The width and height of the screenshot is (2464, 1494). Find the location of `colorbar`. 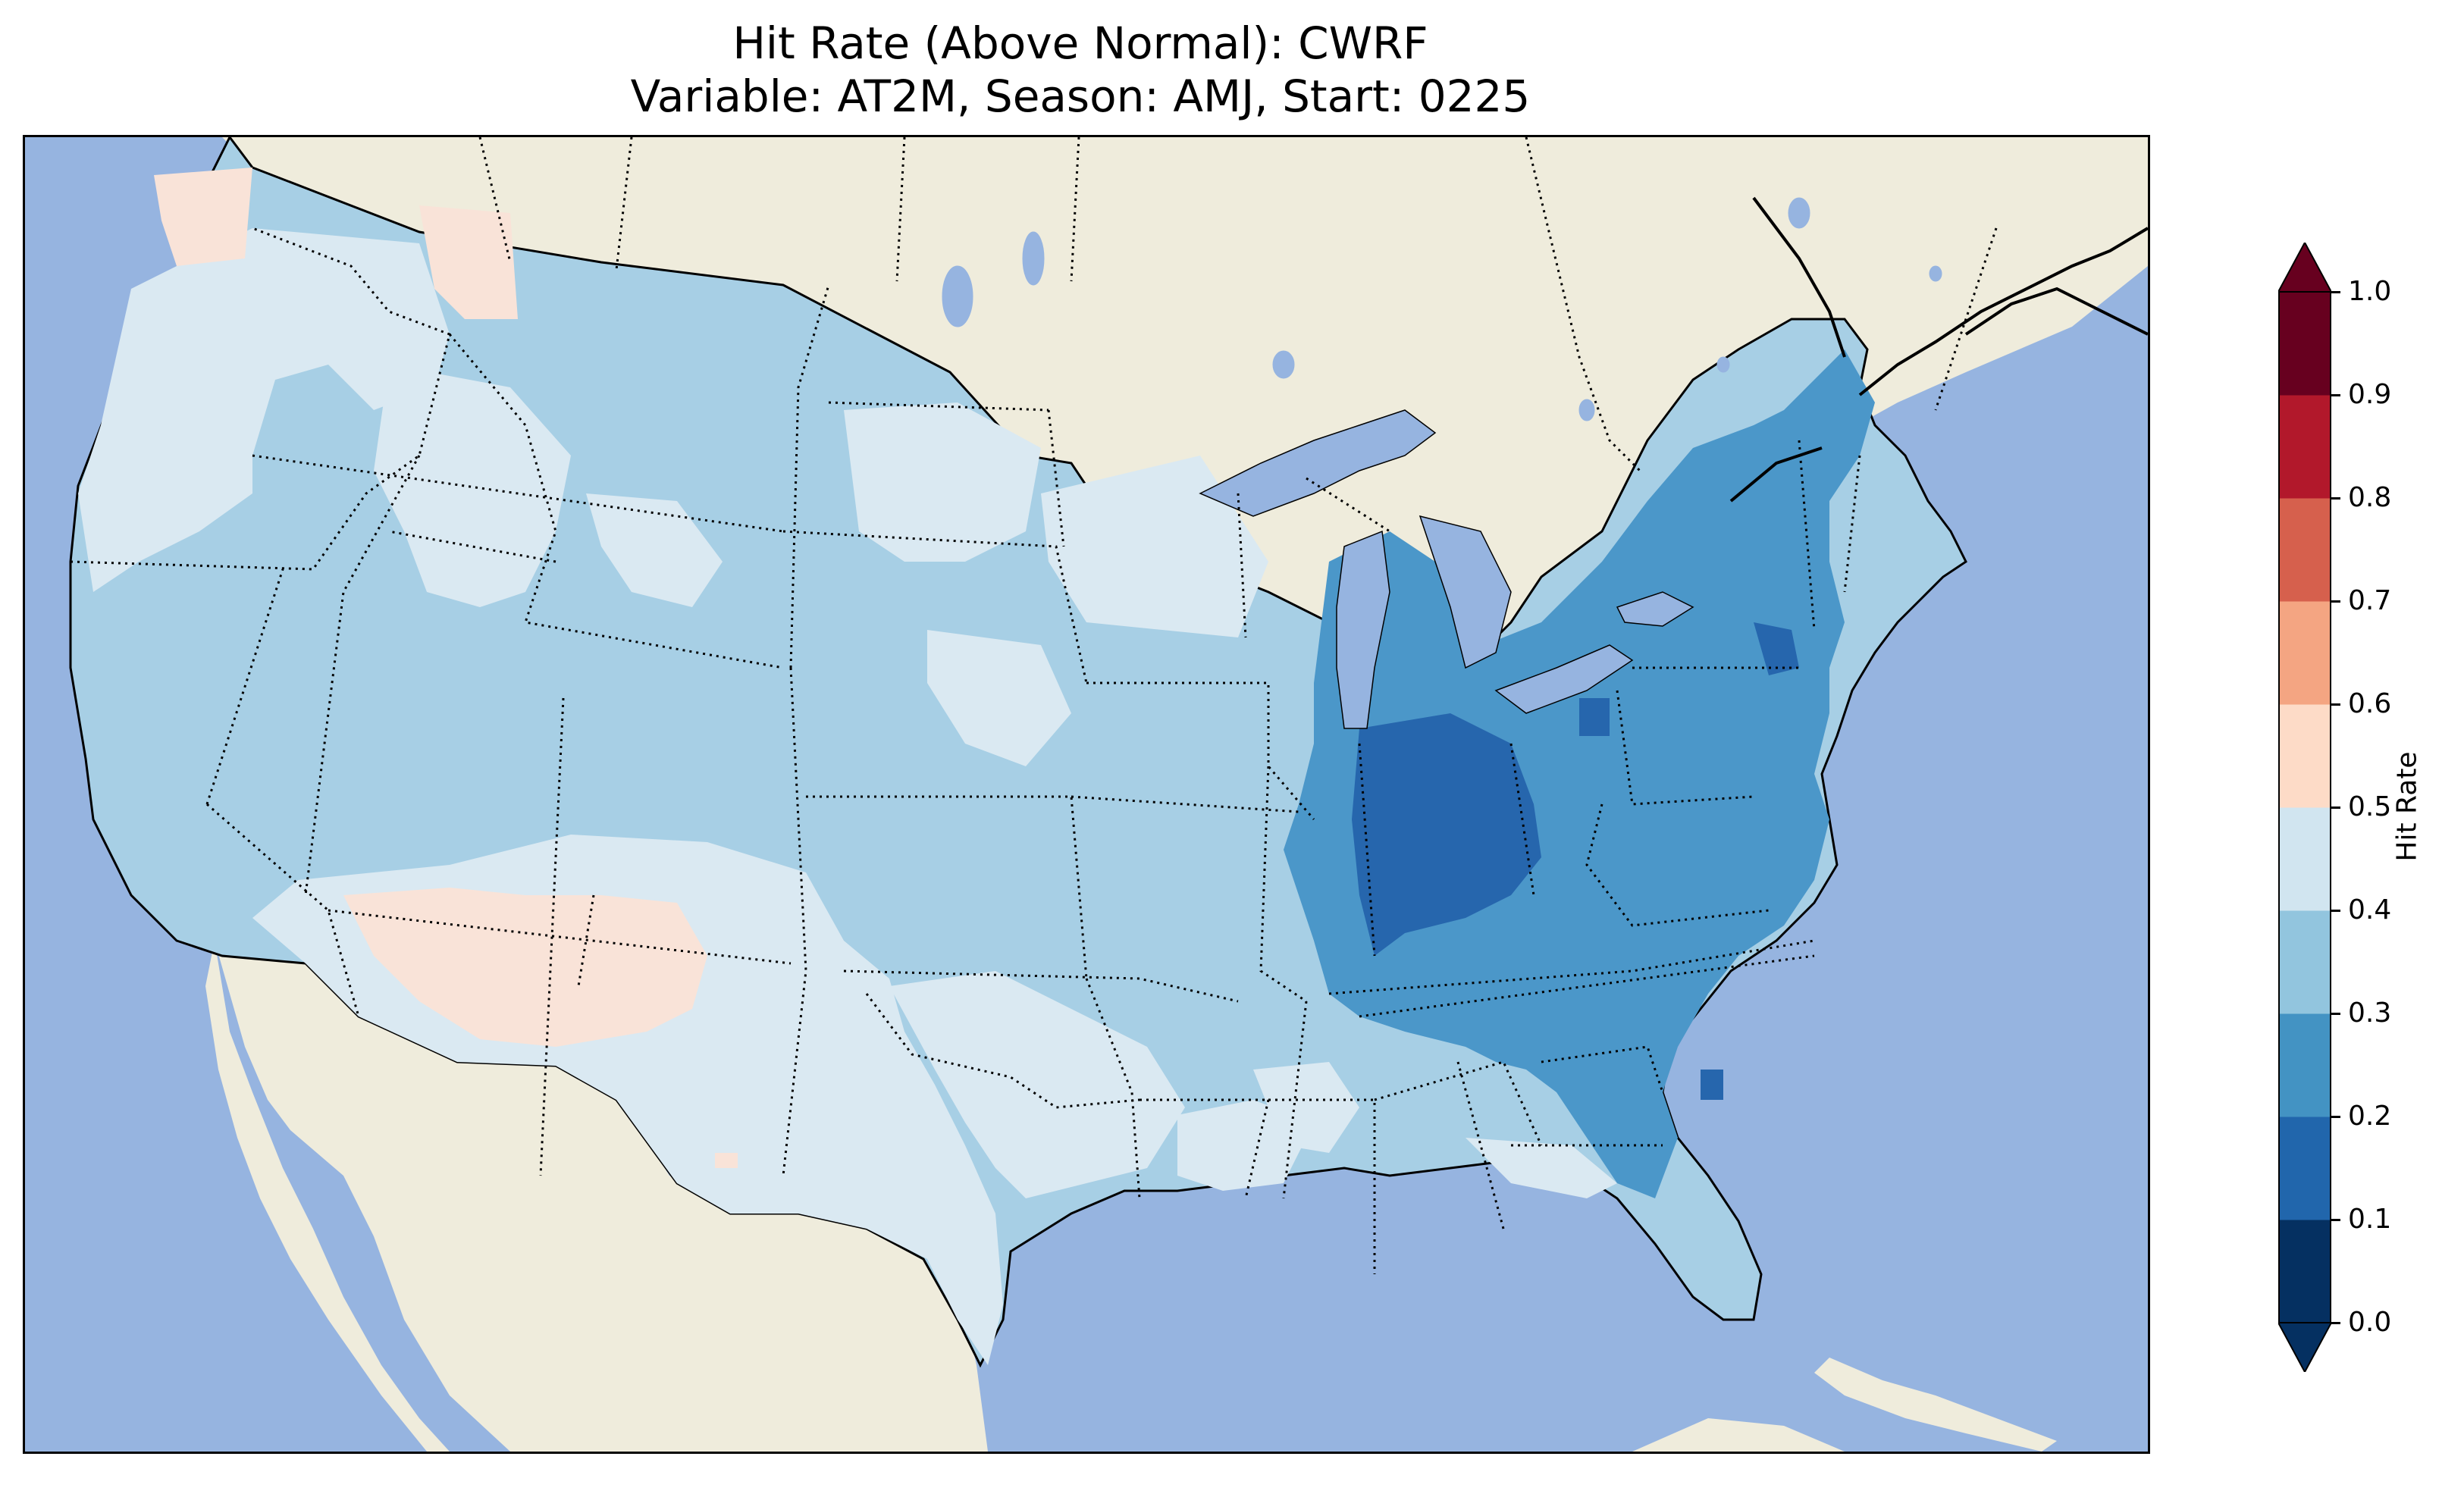

colorbar is located at coordinates (2304, 807).